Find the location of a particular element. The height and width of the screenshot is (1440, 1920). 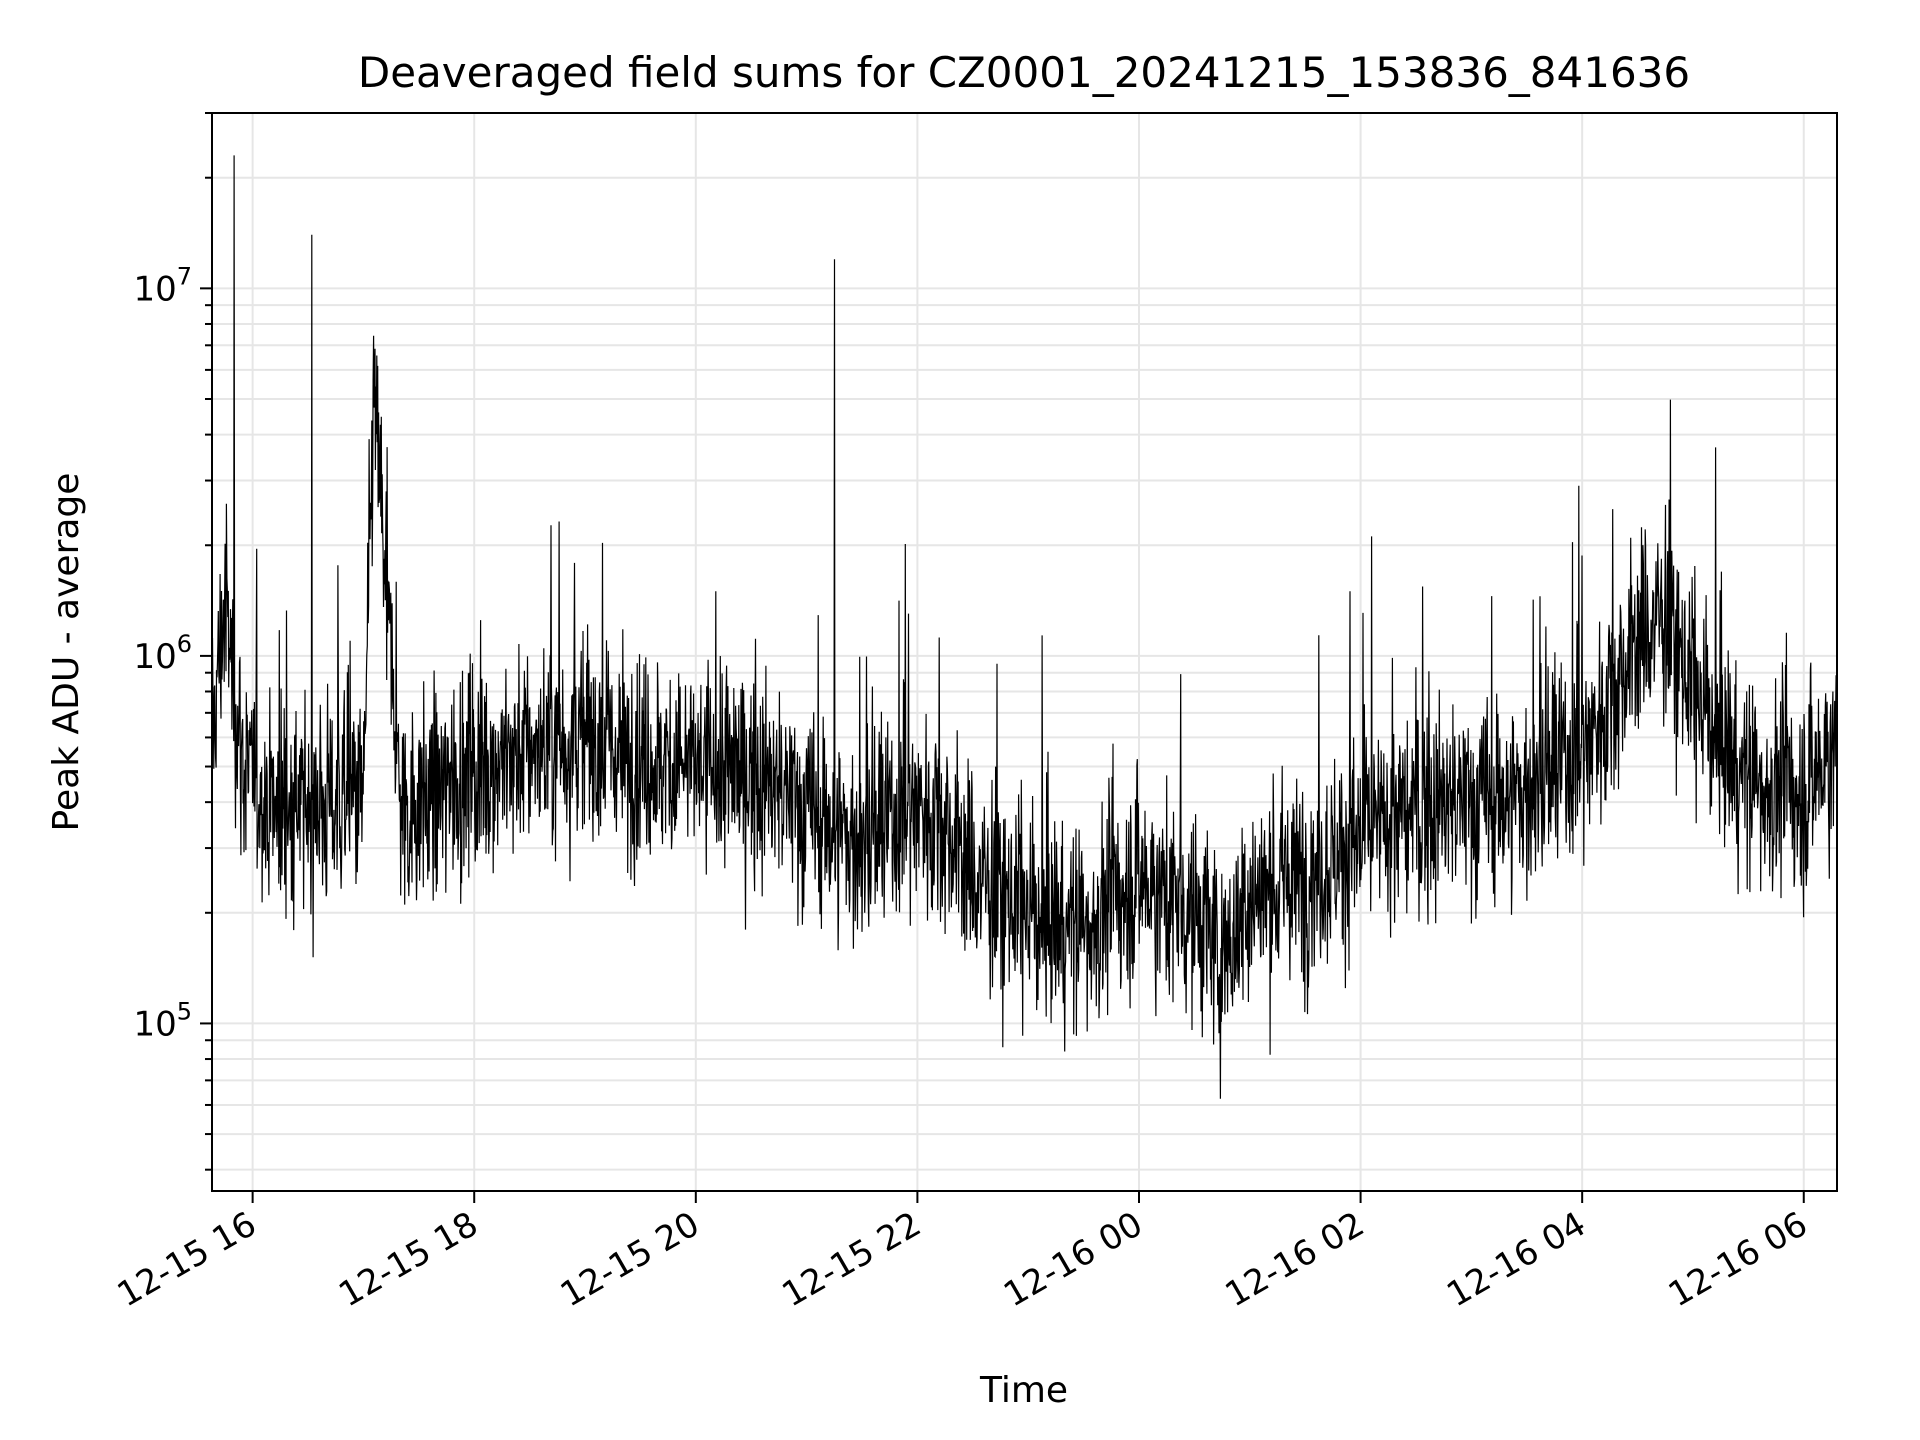

y-axis: 10⁵ 10⁶ 10⁷ is located at coordinates (172, 641).